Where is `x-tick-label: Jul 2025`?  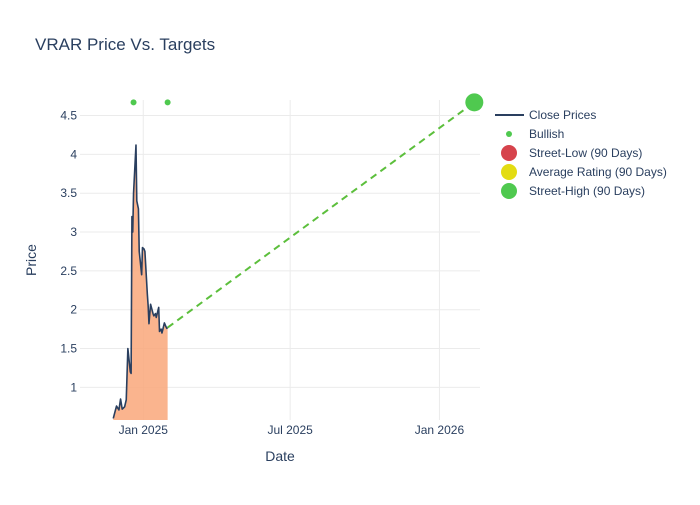
x-tick-label: Jul 2025 is located at coordinates (290, 430).